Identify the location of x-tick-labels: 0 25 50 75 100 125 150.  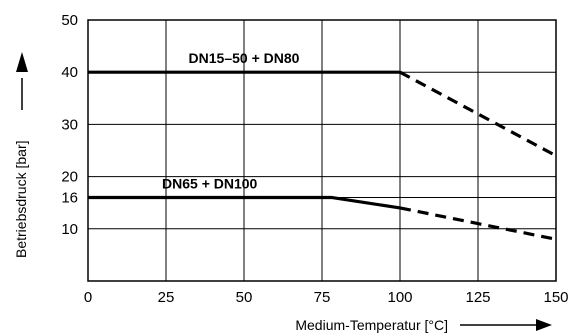
(326, 297).